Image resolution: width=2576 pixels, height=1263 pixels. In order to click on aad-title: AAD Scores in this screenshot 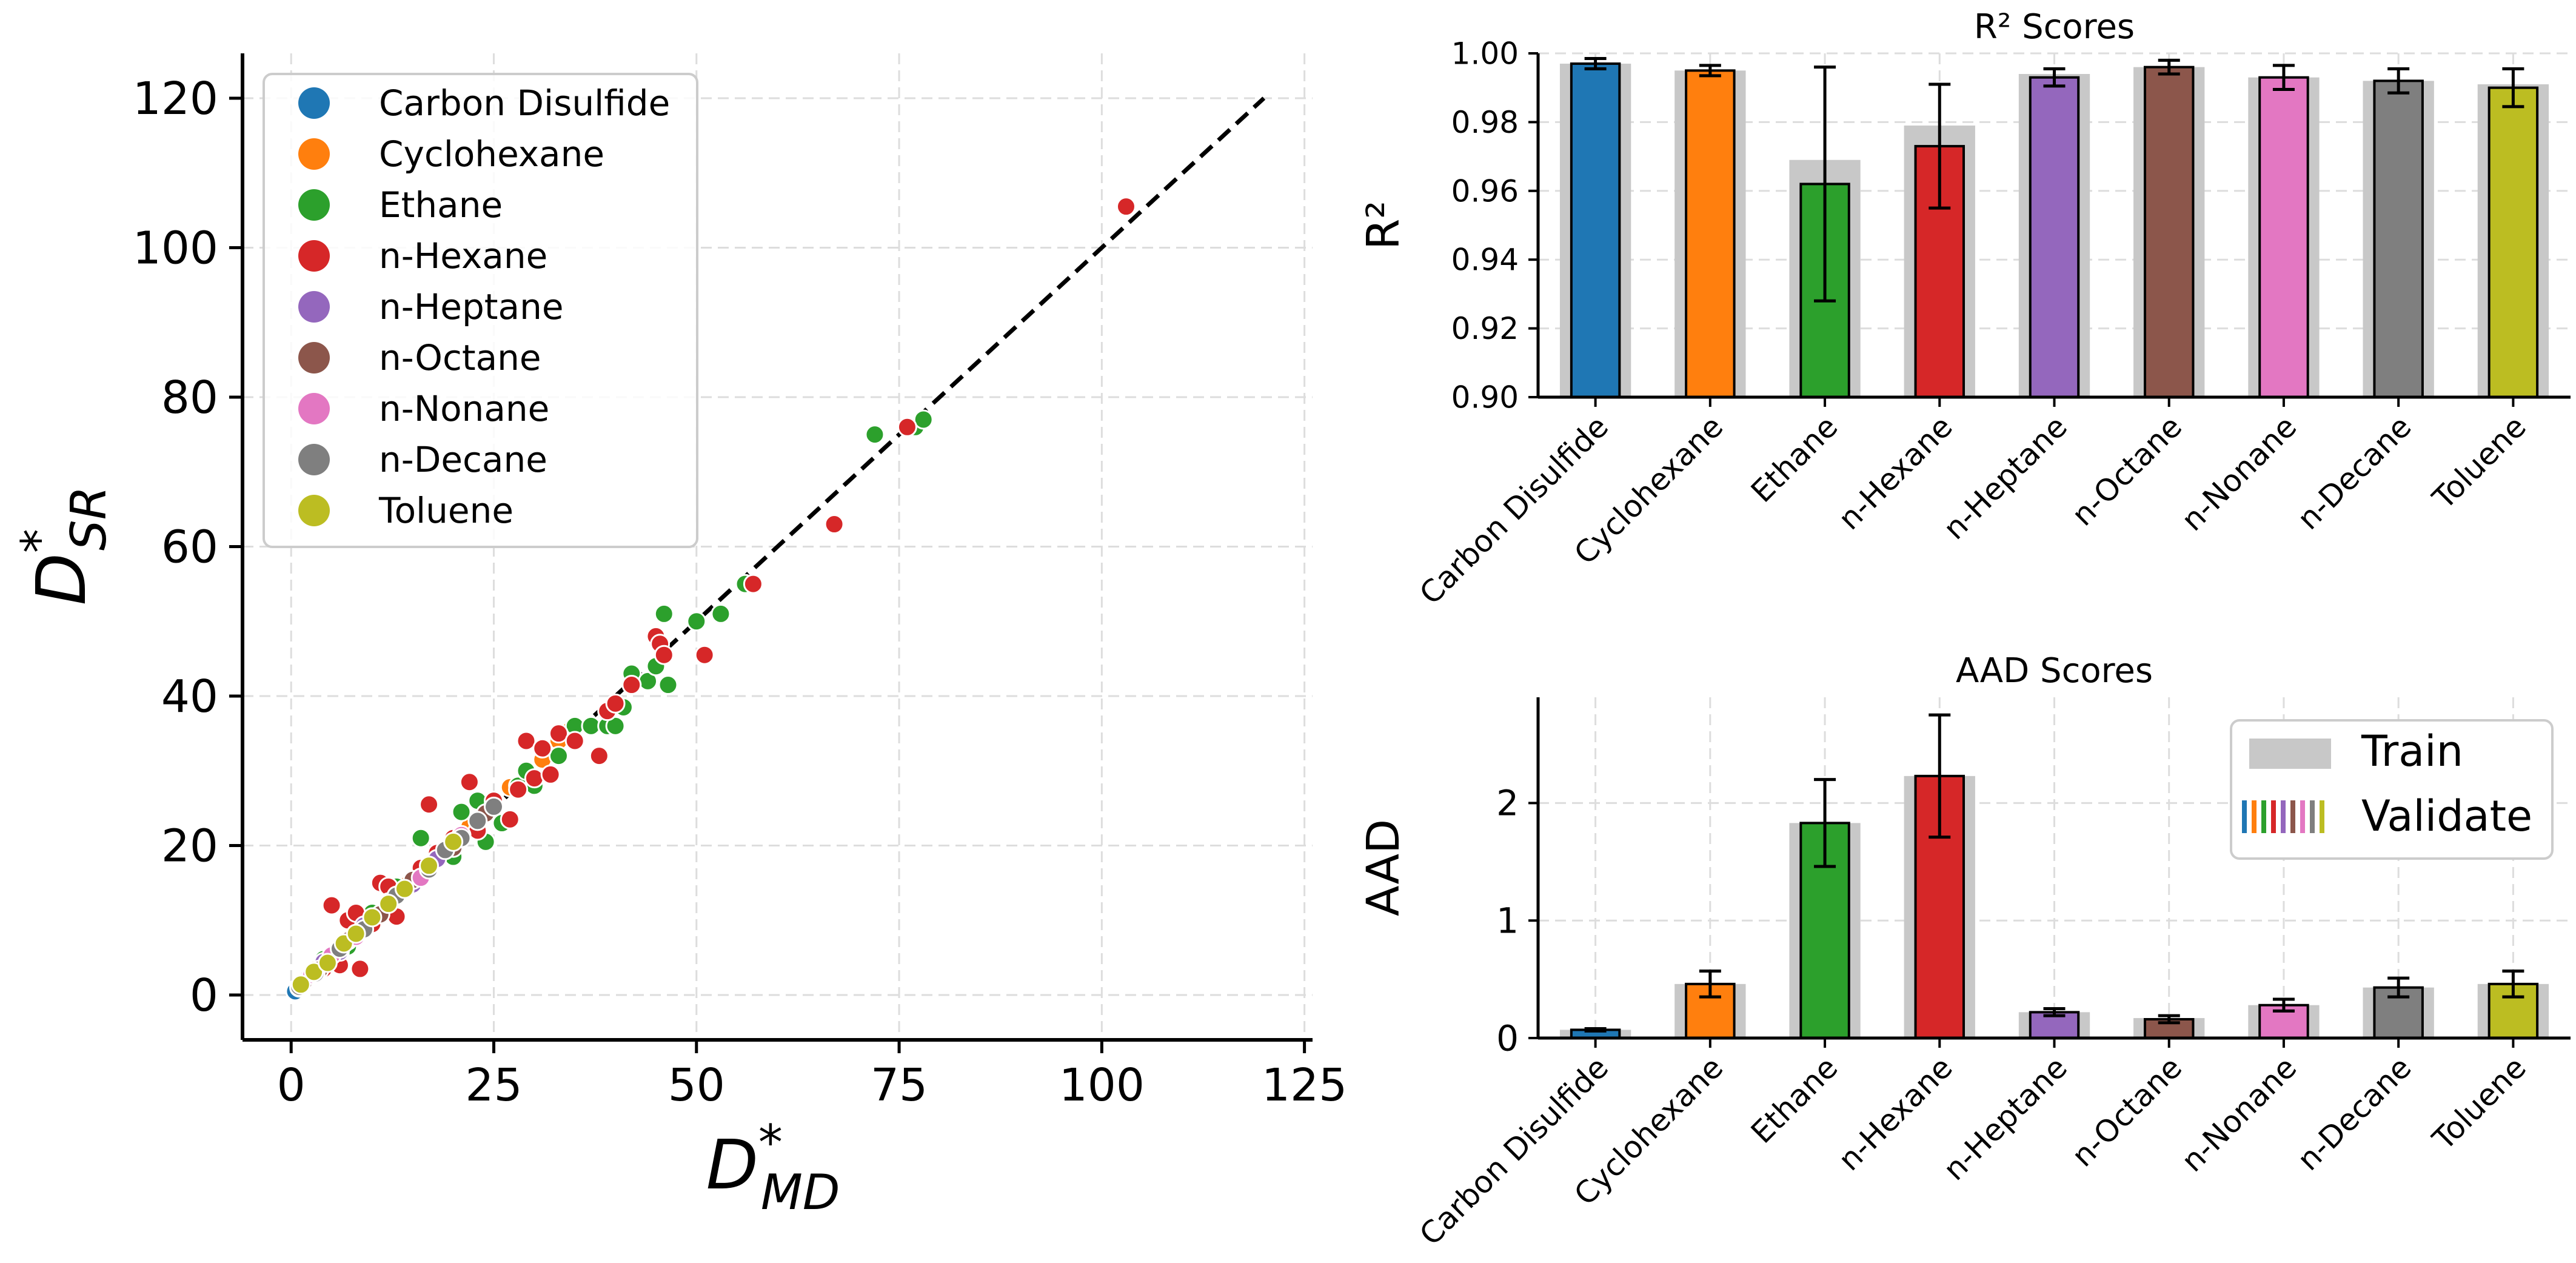, I will do `click(2054, 671)`.